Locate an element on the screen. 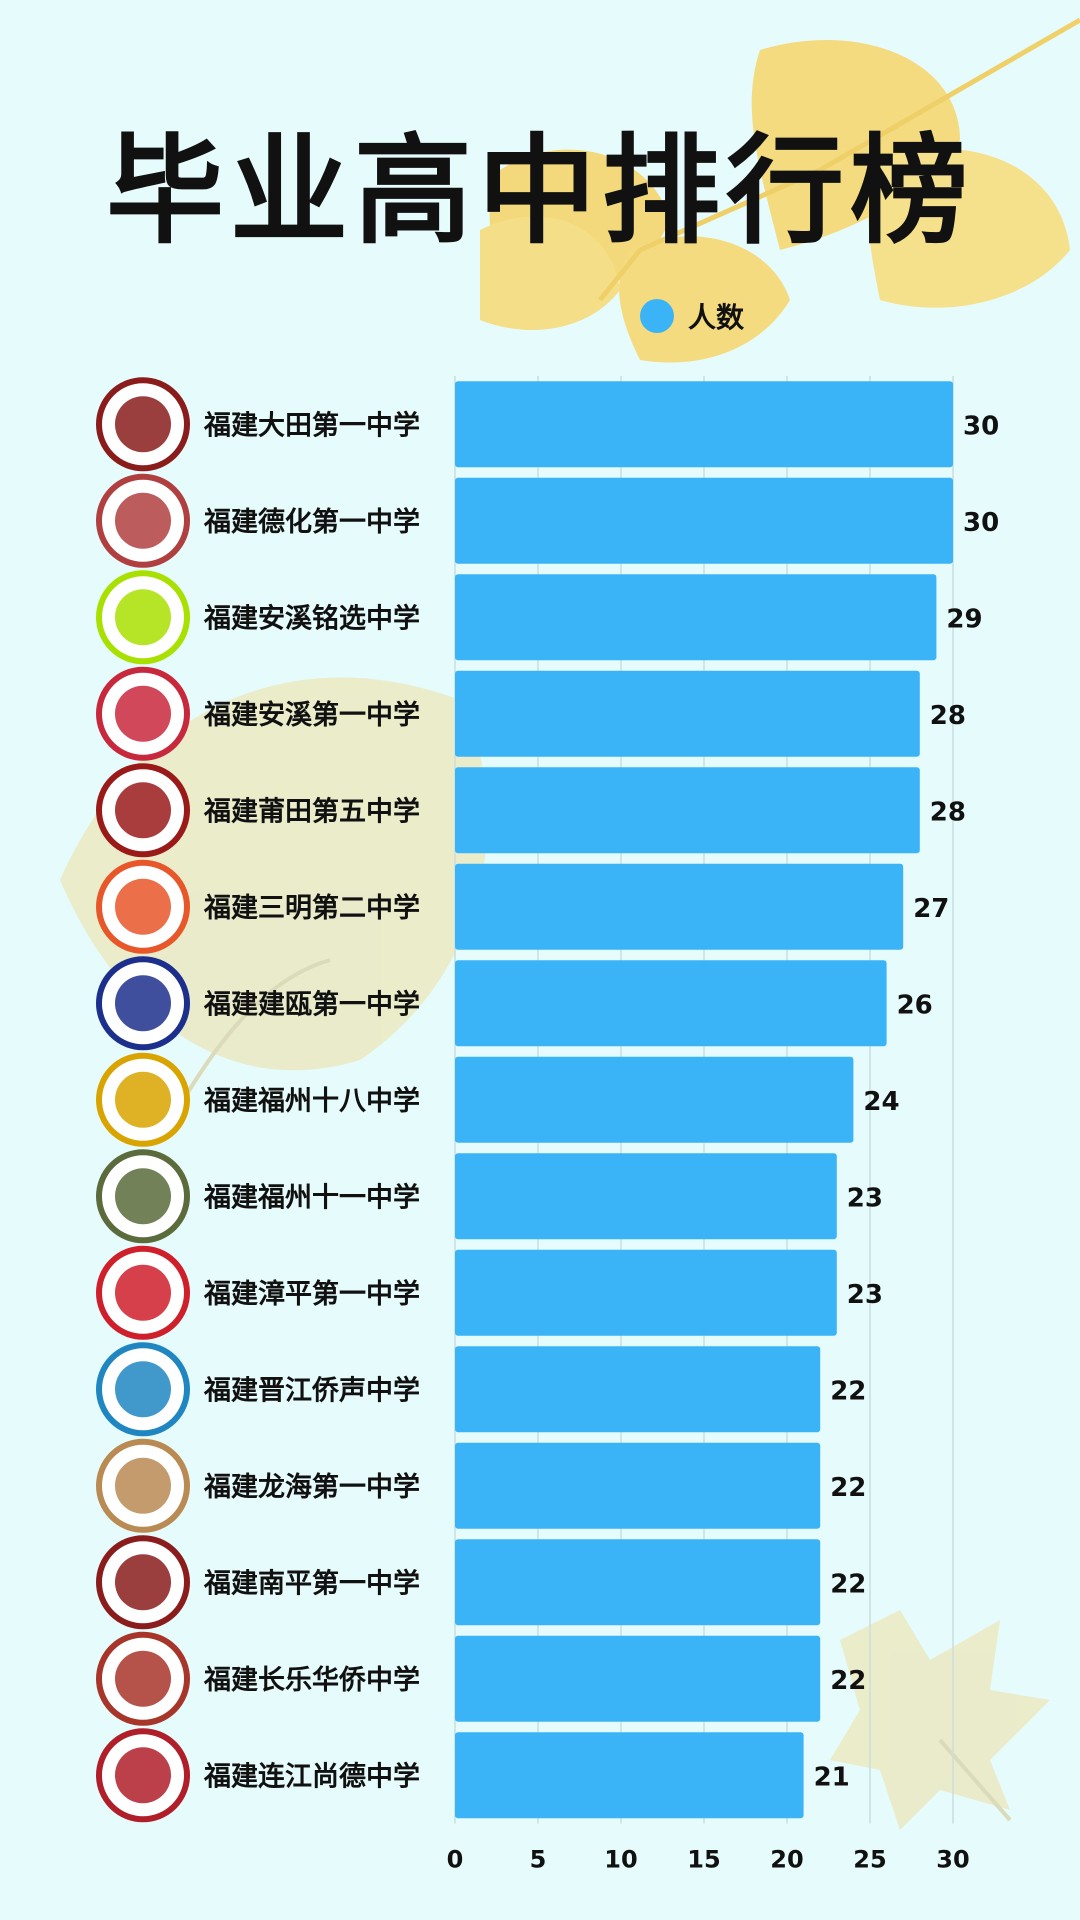  category-label: 福建福州十一中学 is located at coordinates (311, 1197).